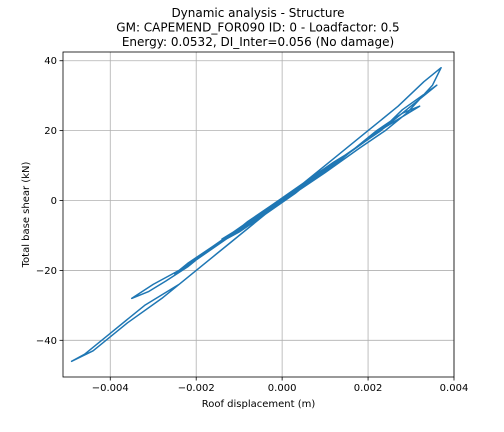 The height and width of the screenshot is (432, 504). What do you see at coordinates (50, 131) in the screenshot?
I see `y-tick-label: 20` at bounding box center [50, 131].